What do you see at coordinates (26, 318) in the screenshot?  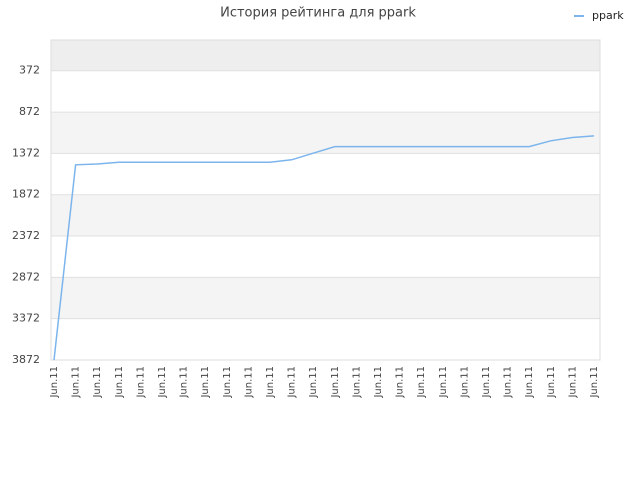 I see `y-tick-label: 3372` at bounding box center [26, 318].